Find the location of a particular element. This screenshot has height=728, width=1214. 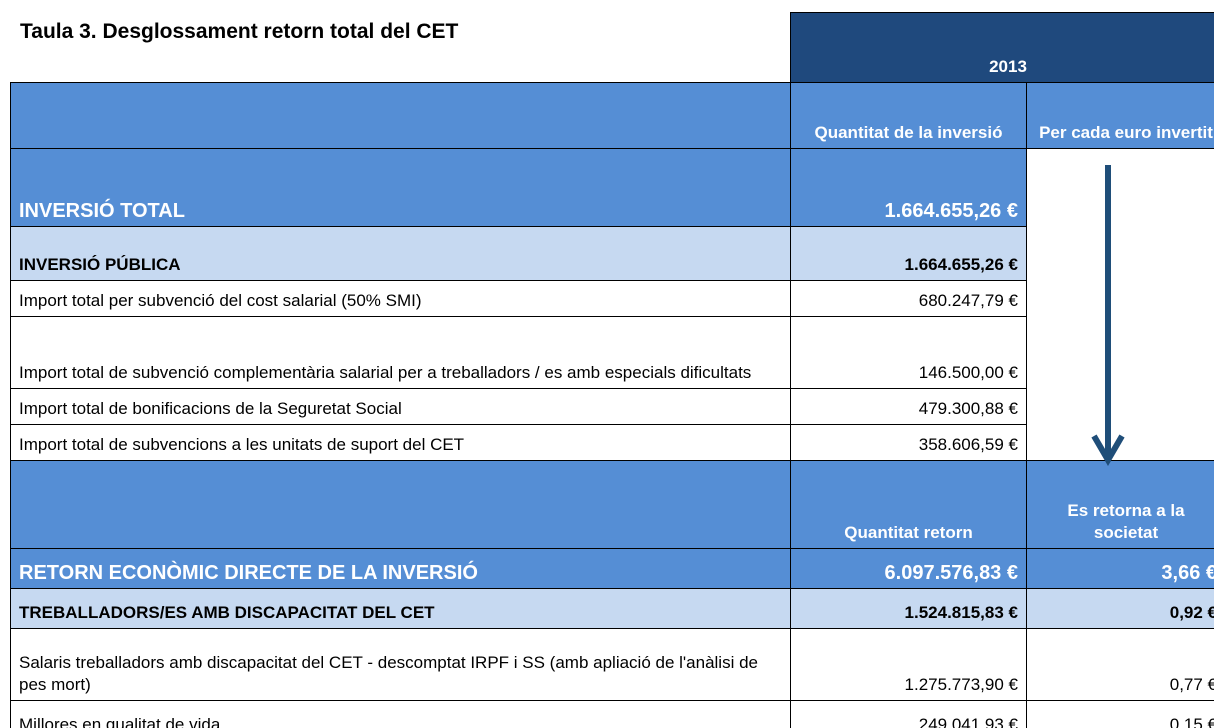

row-label: INVERSIÓ PÚBLICA is located at coordinates (400, 253).